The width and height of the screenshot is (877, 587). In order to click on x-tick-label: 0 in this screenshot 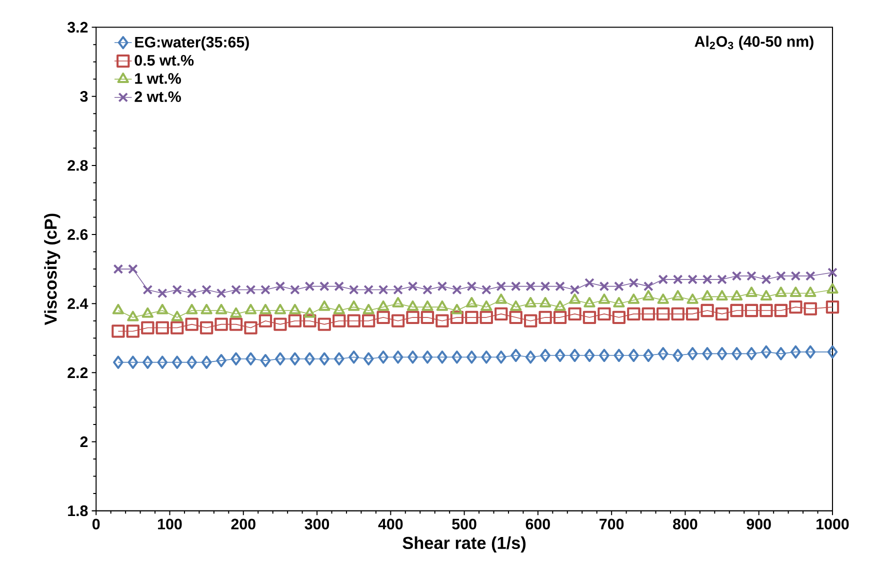, I will do `click(96, 524)`.